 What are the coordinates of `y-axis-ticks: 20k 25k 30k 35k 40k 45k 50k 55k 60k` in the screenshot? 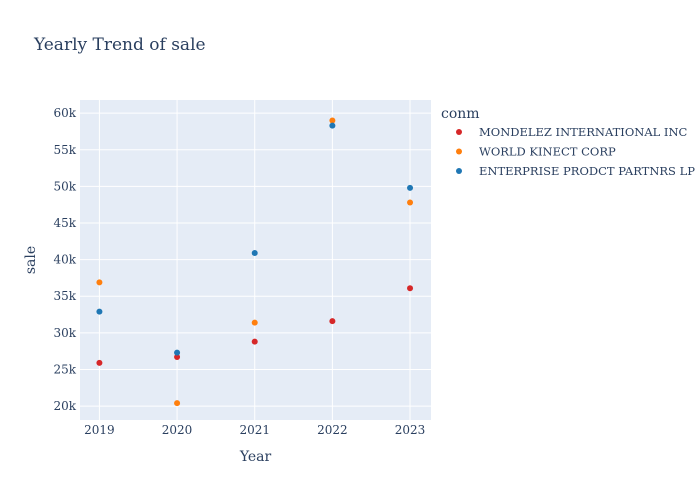 It's located at (64, 259).